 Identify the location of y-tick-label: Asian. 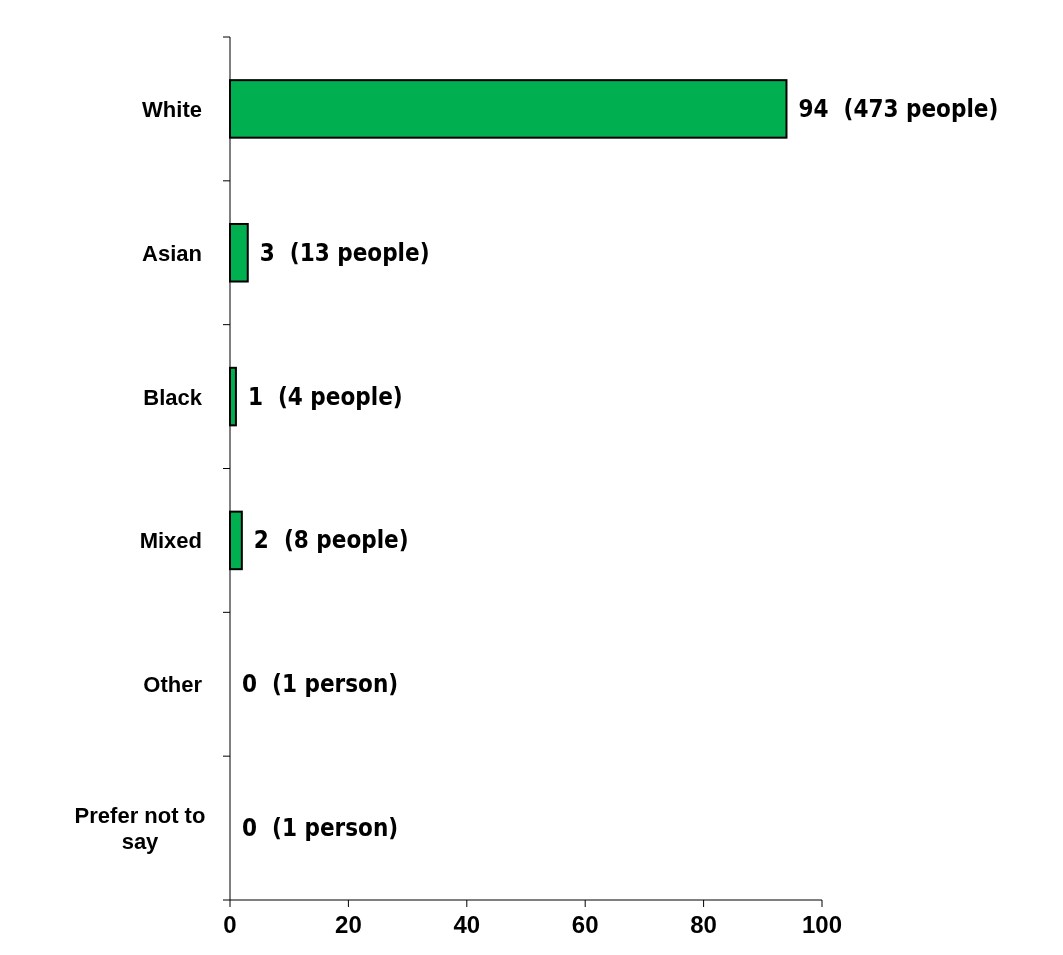
(172, 253).